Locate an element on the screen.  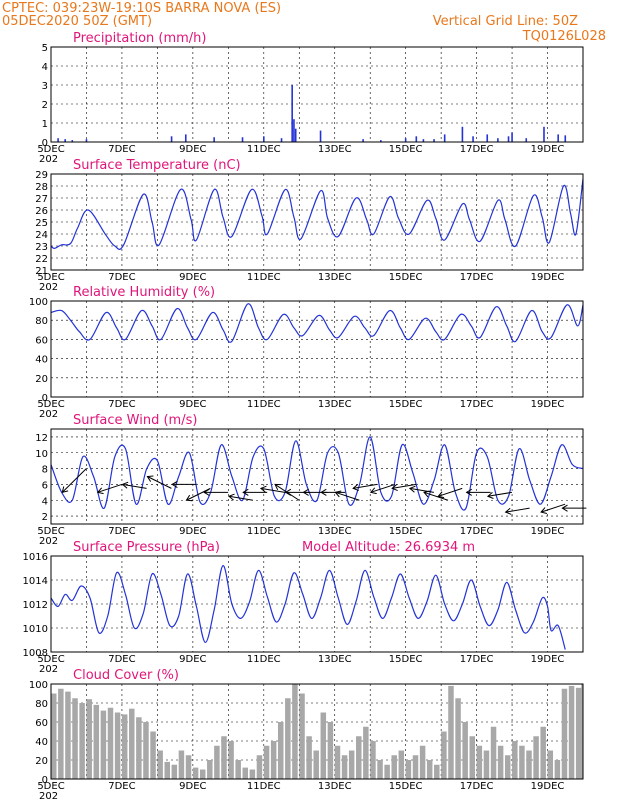
y-tick-label: 4 is located at coordinates (45, 67).